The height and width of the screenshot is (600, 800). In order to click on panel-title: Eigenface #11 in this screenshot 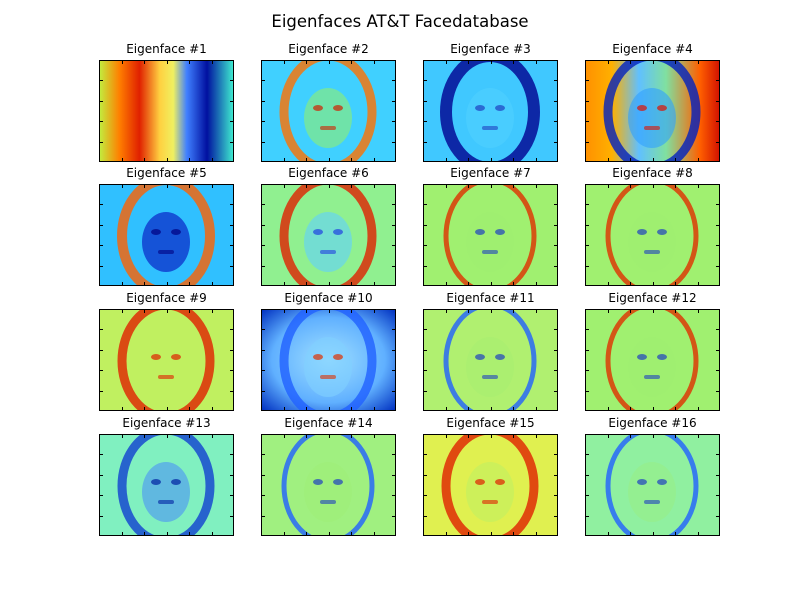, I will do `click(490, 298)`.